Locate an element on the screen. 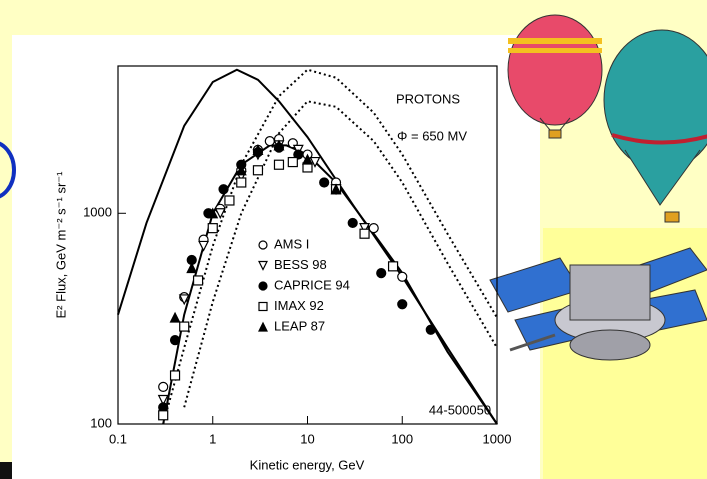 The image size is (707, 479). annotation: PROTONS is located at coordinates (428, 98).